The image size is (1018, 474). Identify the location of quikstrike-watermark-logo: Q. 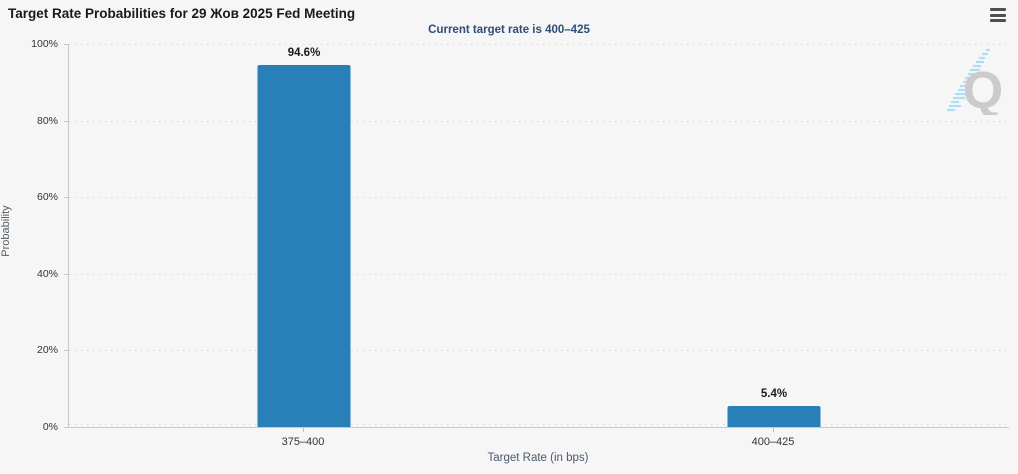
(975, 81).